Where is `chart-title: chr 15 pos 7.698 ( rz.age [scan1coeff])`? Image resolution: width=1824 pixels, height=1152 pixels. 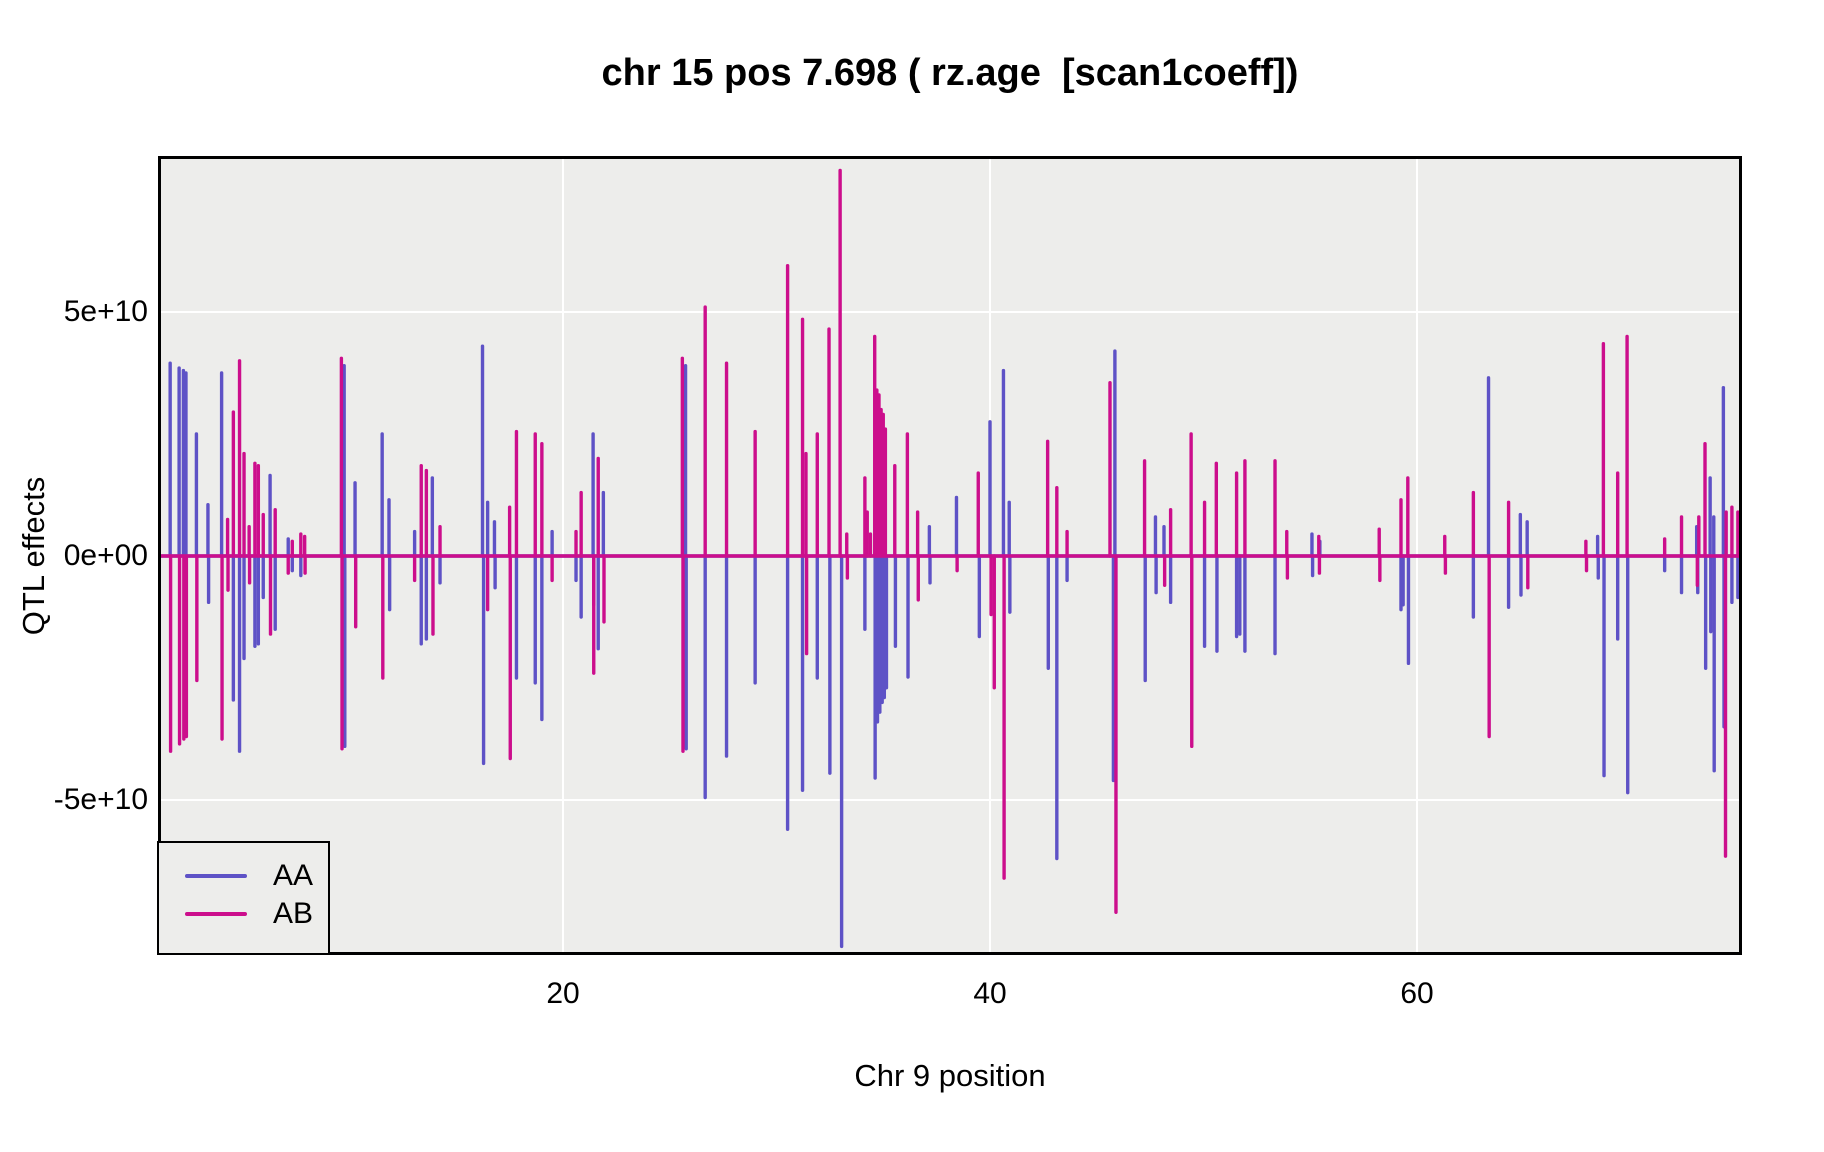 chart-title: chr 15 pos 7.698 ( rz.age [scan1coeff]) is located at coordinates (950, 73).